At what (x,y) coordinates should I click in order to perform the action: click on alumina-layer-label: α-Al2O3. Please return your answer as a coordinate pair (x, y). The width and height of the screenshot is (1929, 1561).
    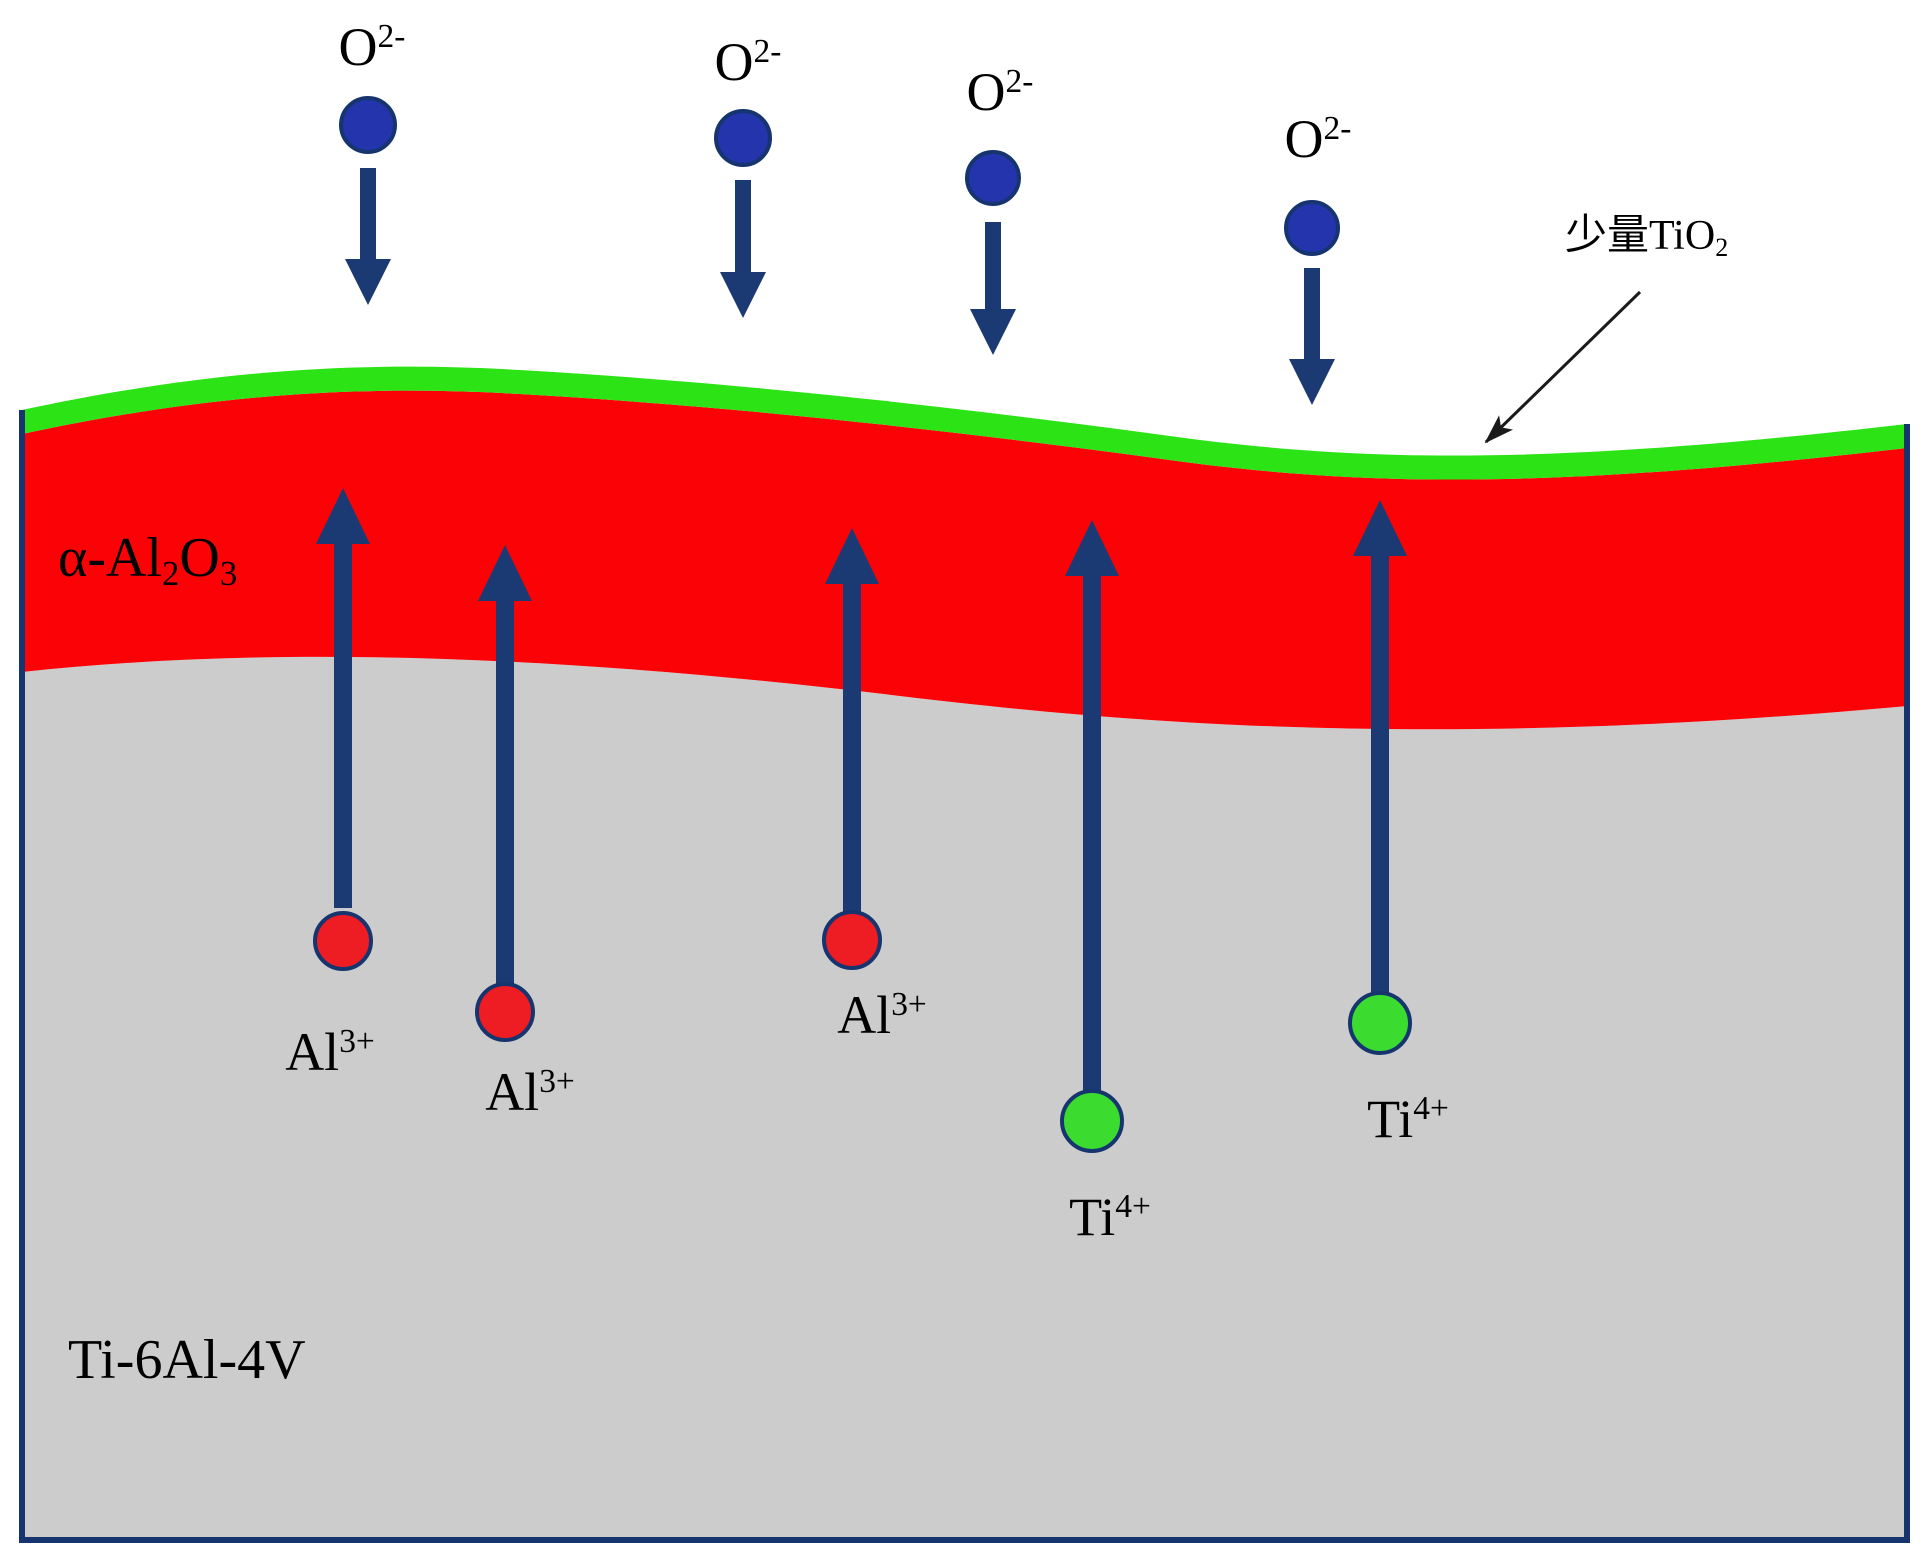
    Looking at the image, I should click on (148, 560).